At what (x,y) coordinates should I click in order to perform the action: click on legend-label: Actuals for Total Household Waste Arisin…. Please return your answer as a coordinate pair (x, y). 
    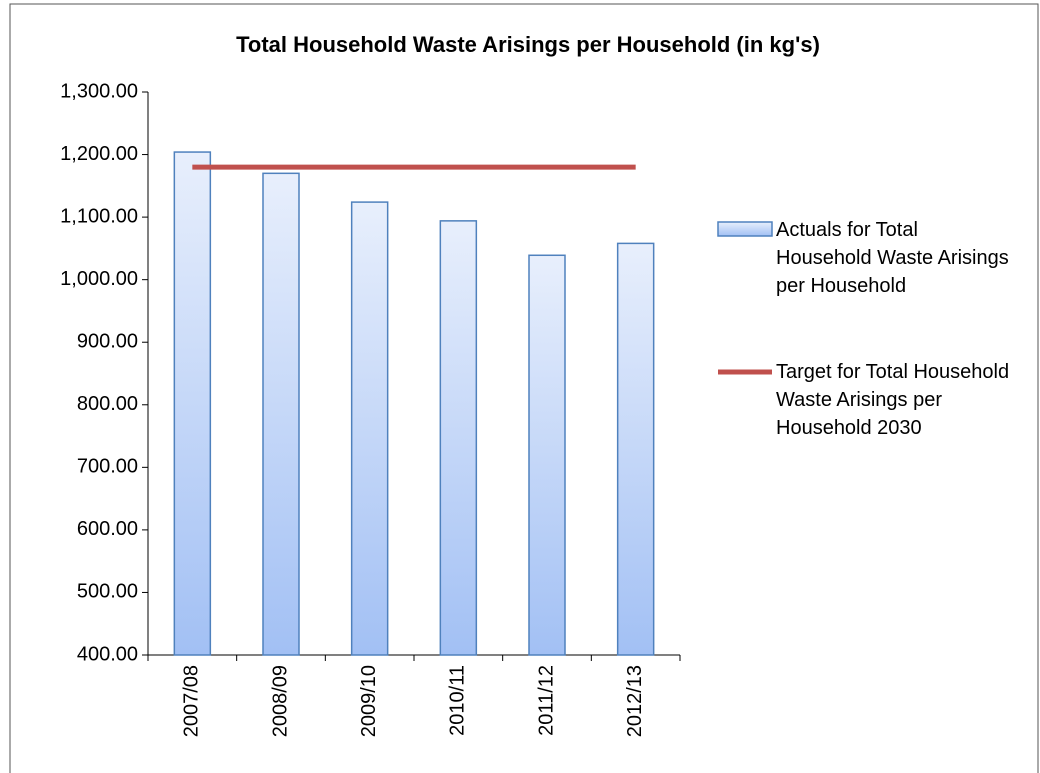
    Looking at the image, I should click on (892, 258).